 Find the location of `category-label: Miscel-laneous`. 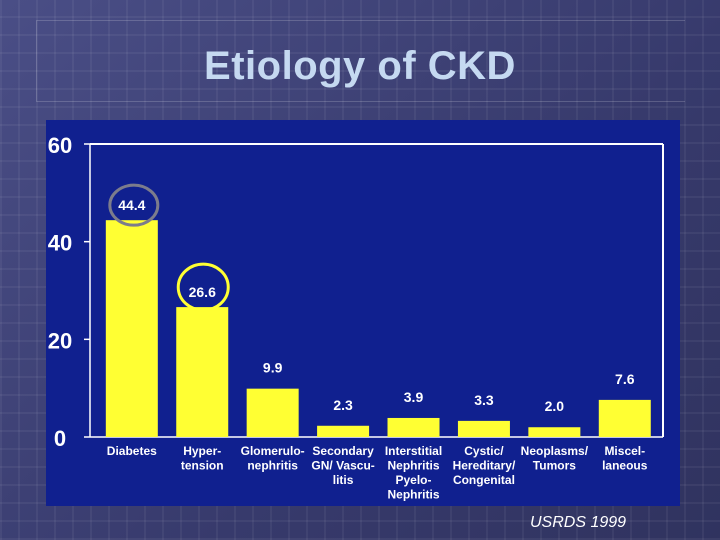

category-label: Miscel-laneous is located at coordinates (625, 458).